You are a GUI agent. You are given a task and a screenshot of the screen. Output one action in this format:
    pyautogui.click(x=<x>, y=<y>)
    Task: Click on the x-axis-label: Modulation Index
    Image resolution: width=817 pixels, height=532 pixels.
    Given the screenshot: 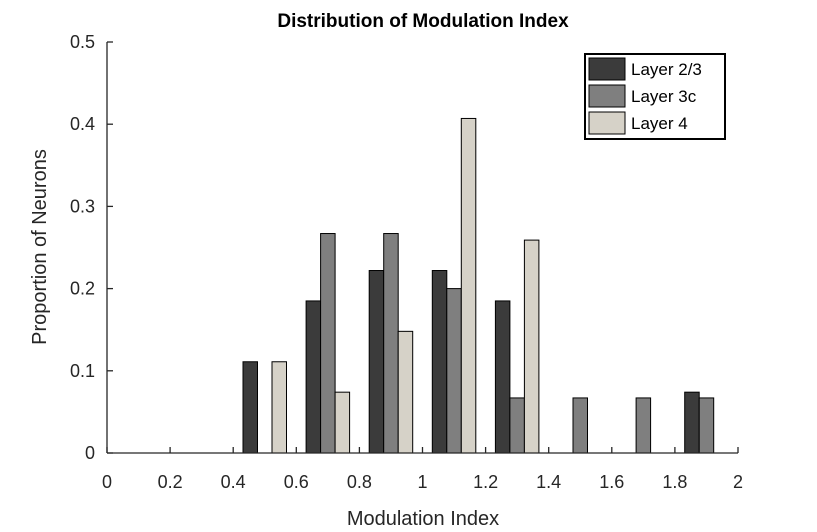 What is the action you would take?
    pyautogui.click(x=423, y=519)
    